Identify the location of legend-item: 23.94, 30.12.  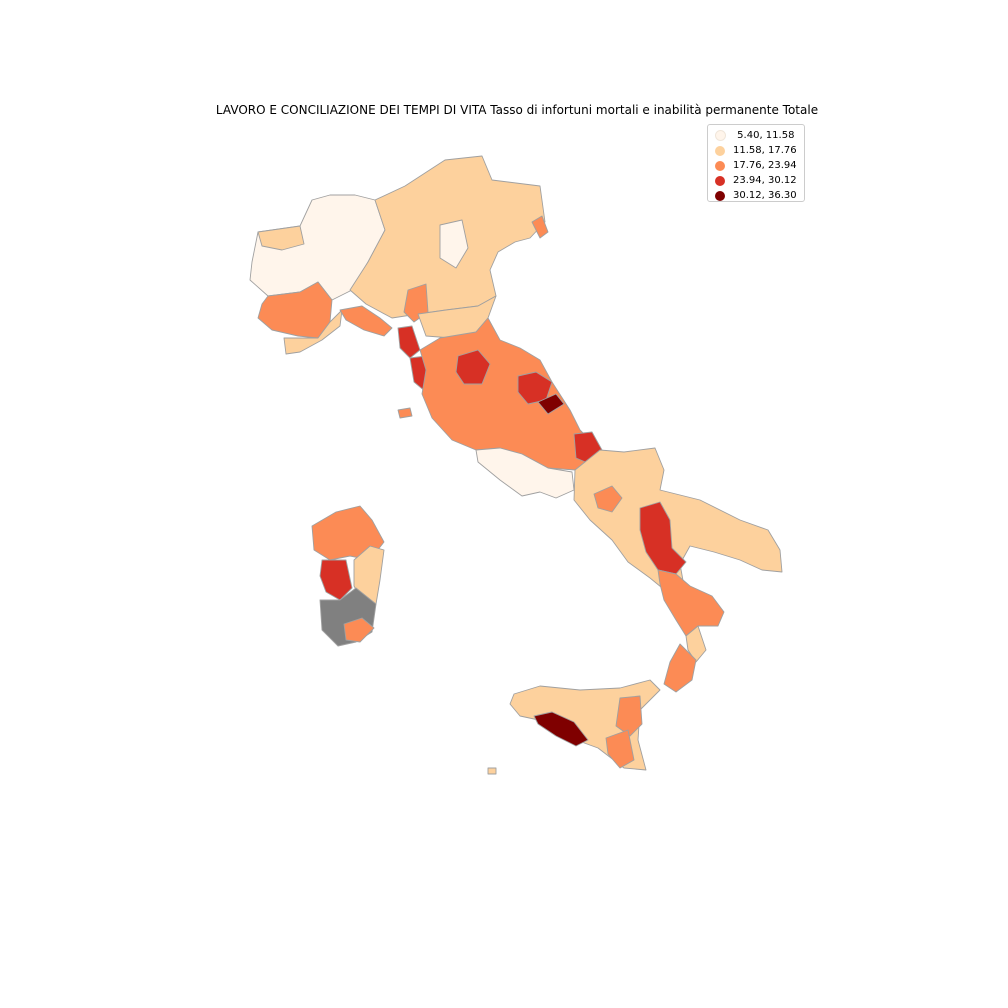
(756, 180).